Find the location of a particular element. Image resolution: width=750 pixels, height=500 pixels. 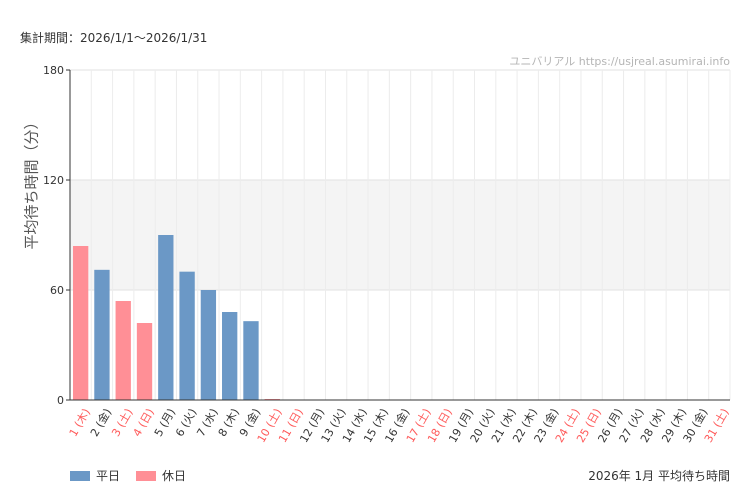

chart-bars is located at coordinates (176, 317).